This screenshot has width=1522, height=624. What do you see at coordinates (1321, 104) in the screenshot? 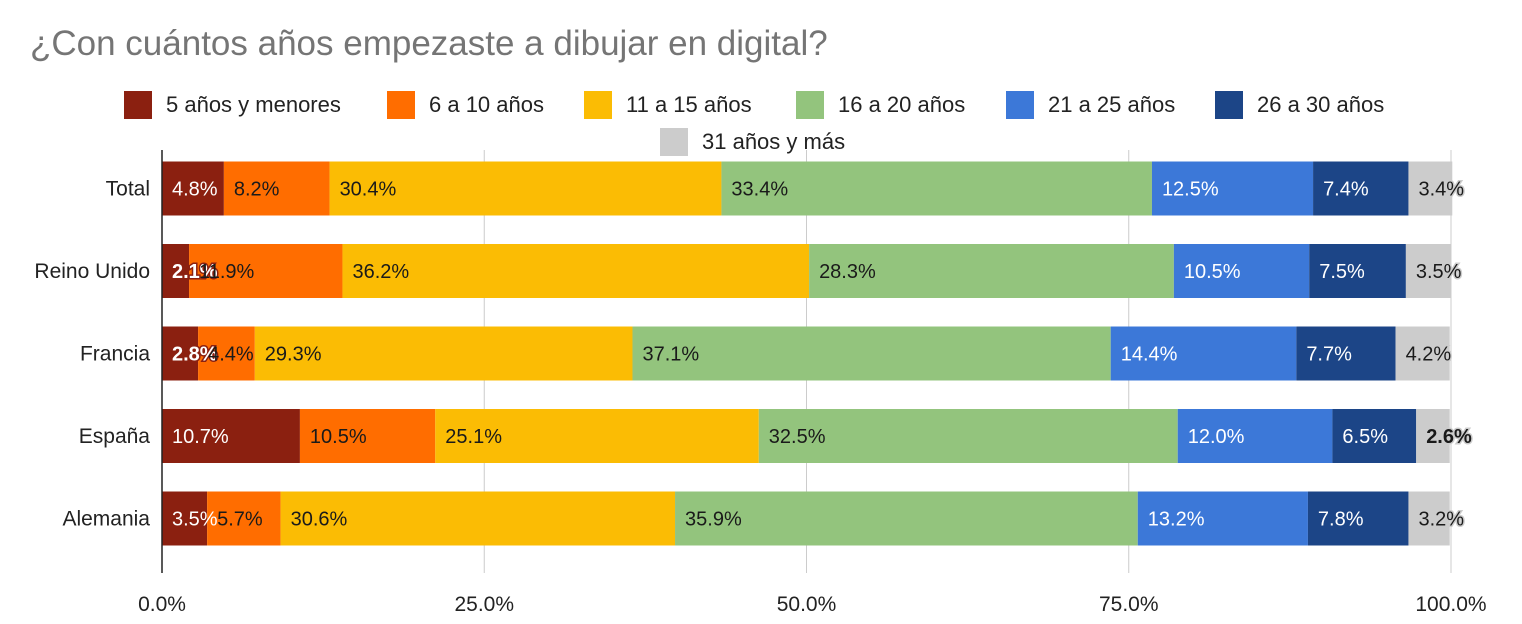
I see `legend-label: 26 a 30 años` at bounding box center [1321, 104].